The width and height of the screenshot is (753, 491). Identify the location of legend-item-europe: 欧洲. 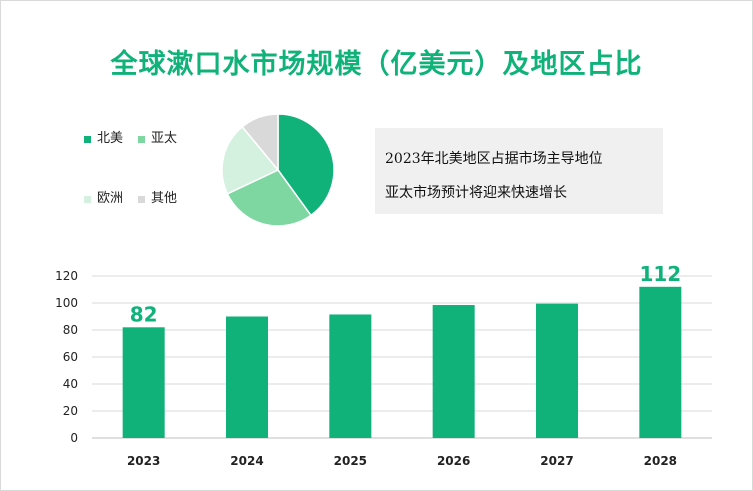
(103, 199).